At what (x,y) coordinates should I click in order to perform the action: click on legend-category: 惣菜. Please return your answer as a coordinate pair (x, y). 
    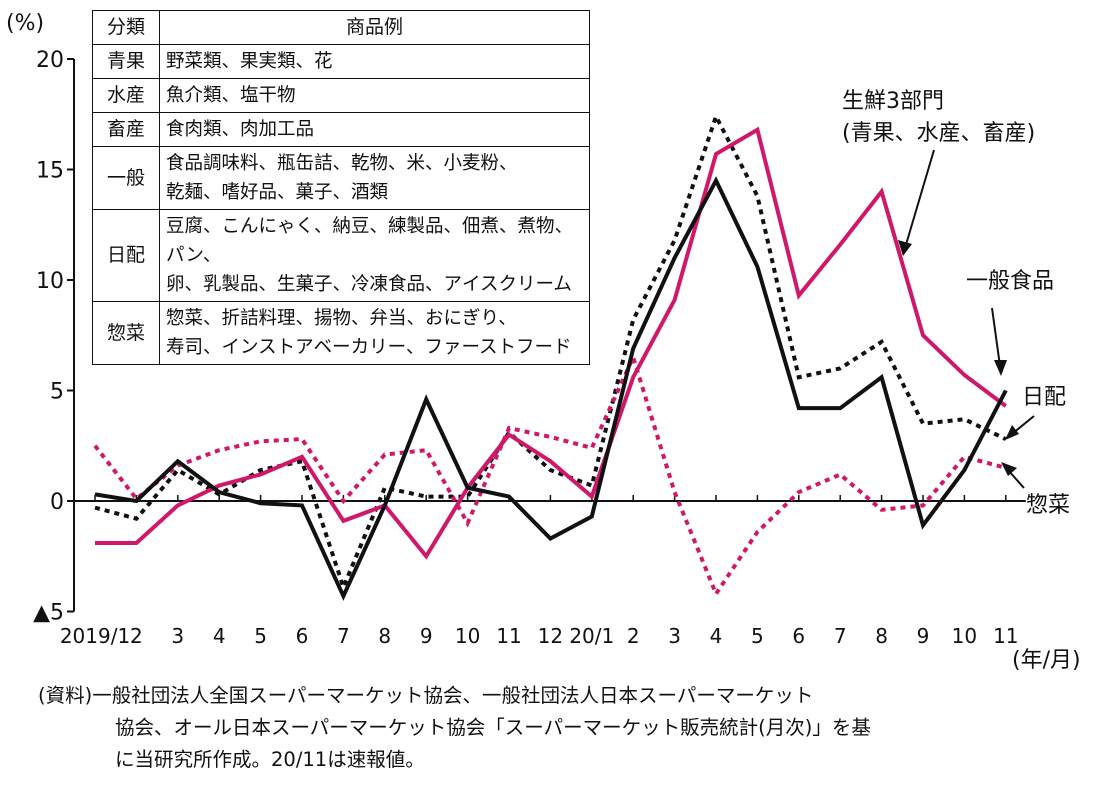
    Looking at the image, I should click on (126, 333).